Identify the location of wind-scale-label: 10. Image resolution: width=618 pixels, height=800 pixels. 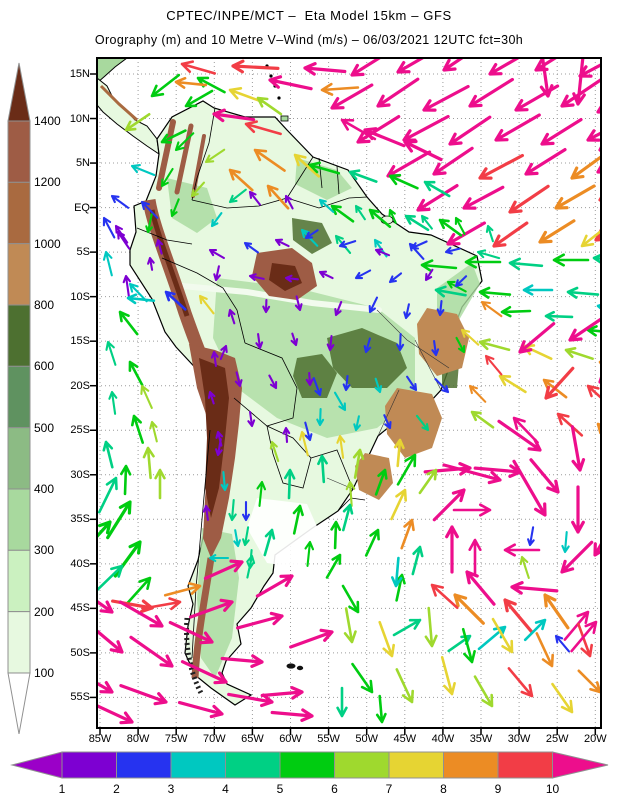
(552, 789).